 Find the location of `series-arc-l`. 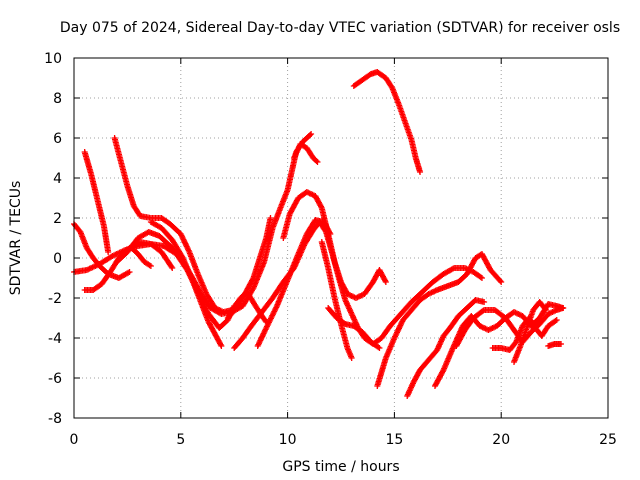

series-arc-l is located at coordinates (334, 245).